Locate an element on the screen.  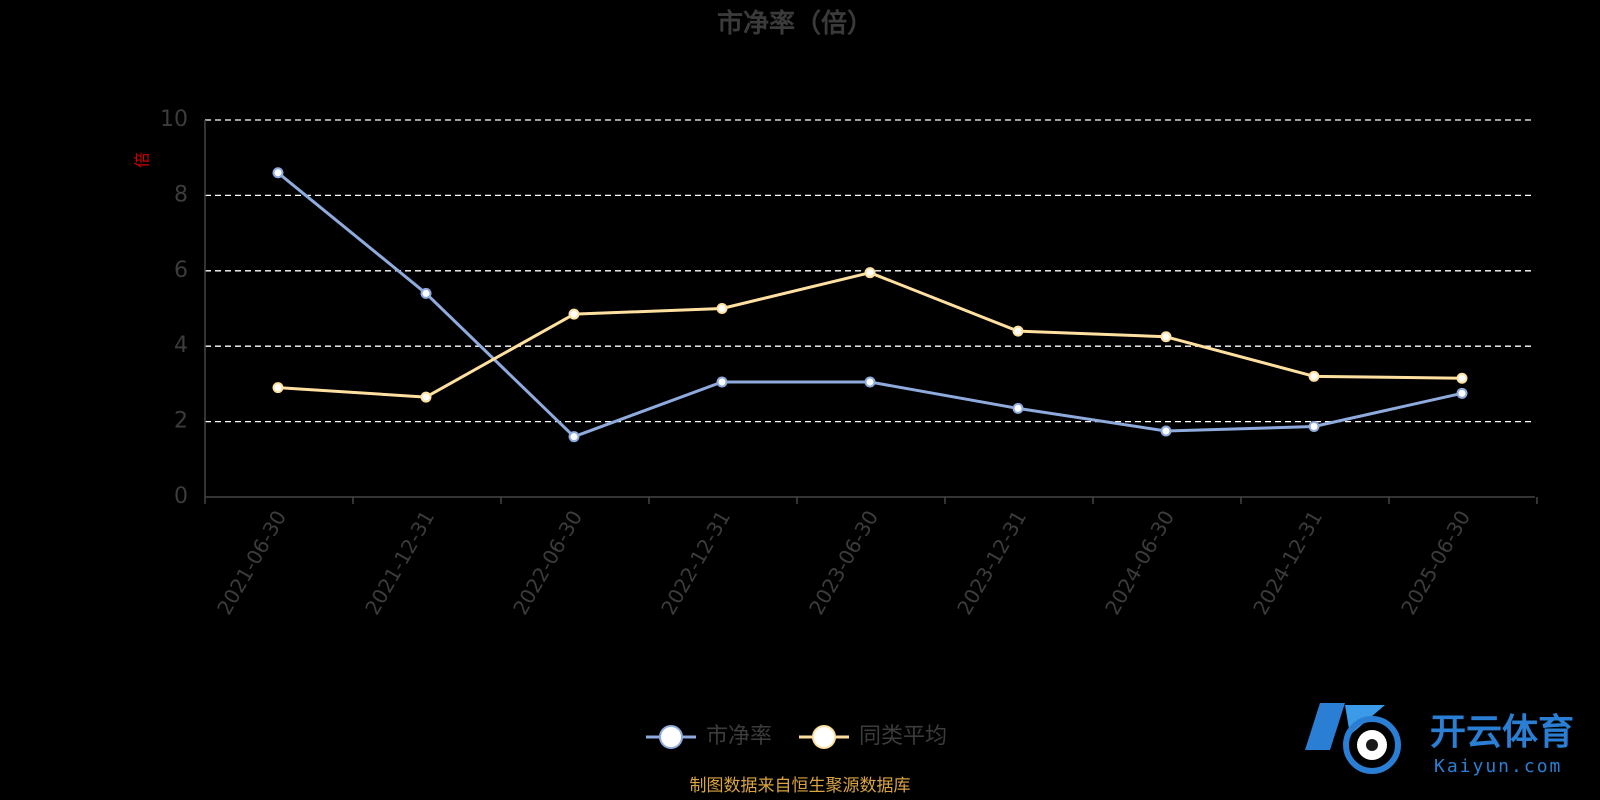
x-tick-label: 2021-06-30 is located at coordinates (251, 562).